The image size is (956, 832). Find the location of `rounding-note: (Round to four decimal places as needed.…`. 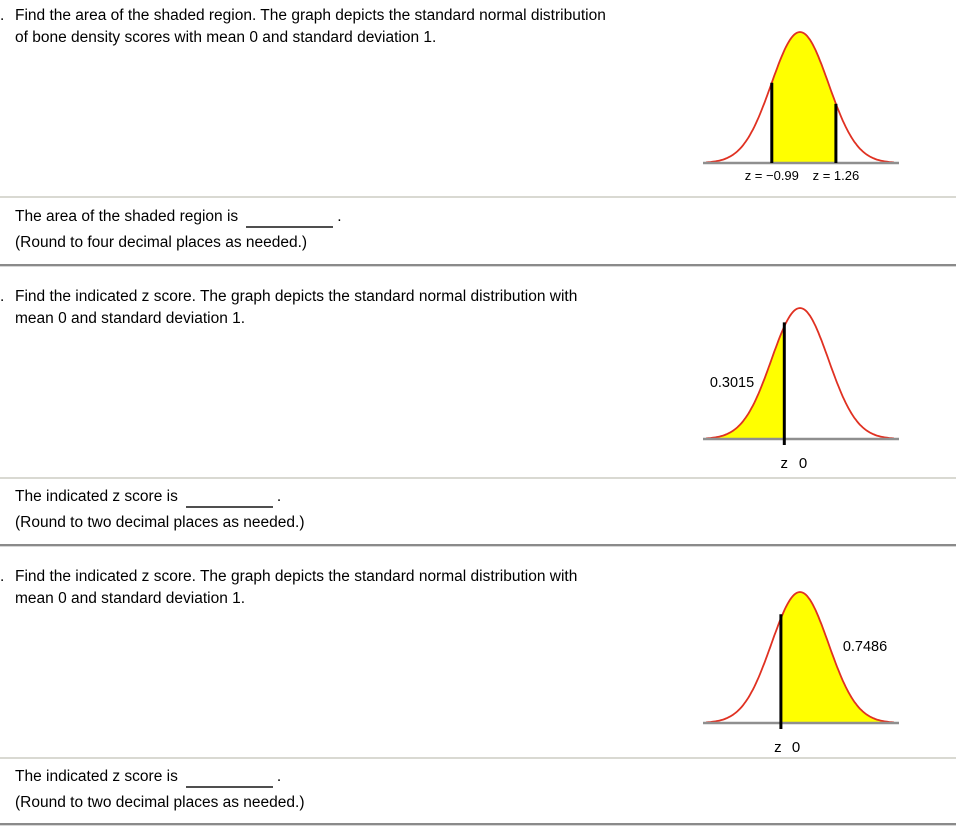

rounding-note: (Round to four decimal places as needed.… is located at coordinates (161, 242).